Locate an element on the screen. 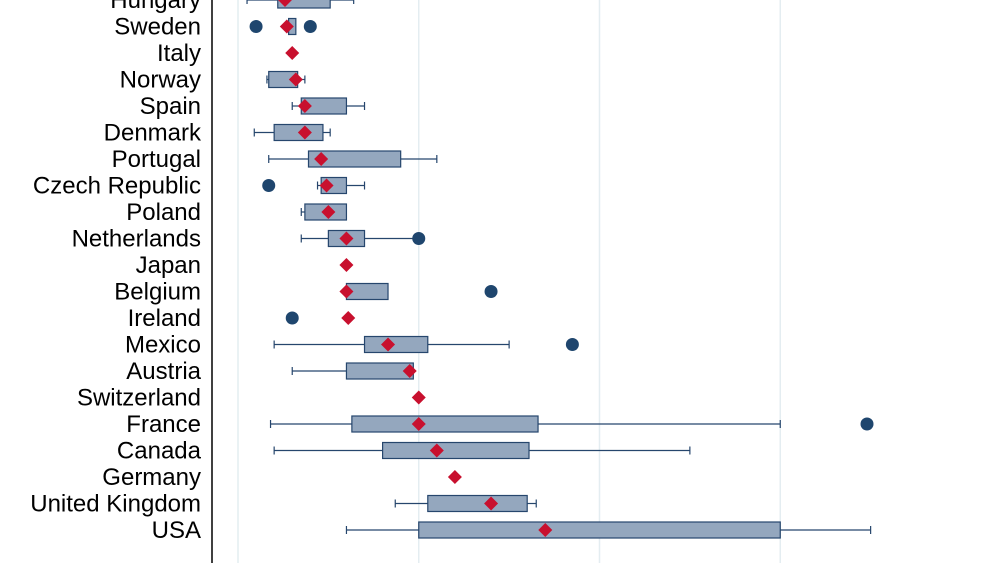 The image size is (1000, 563). category-label: USA is located at coordinates (176, 530).